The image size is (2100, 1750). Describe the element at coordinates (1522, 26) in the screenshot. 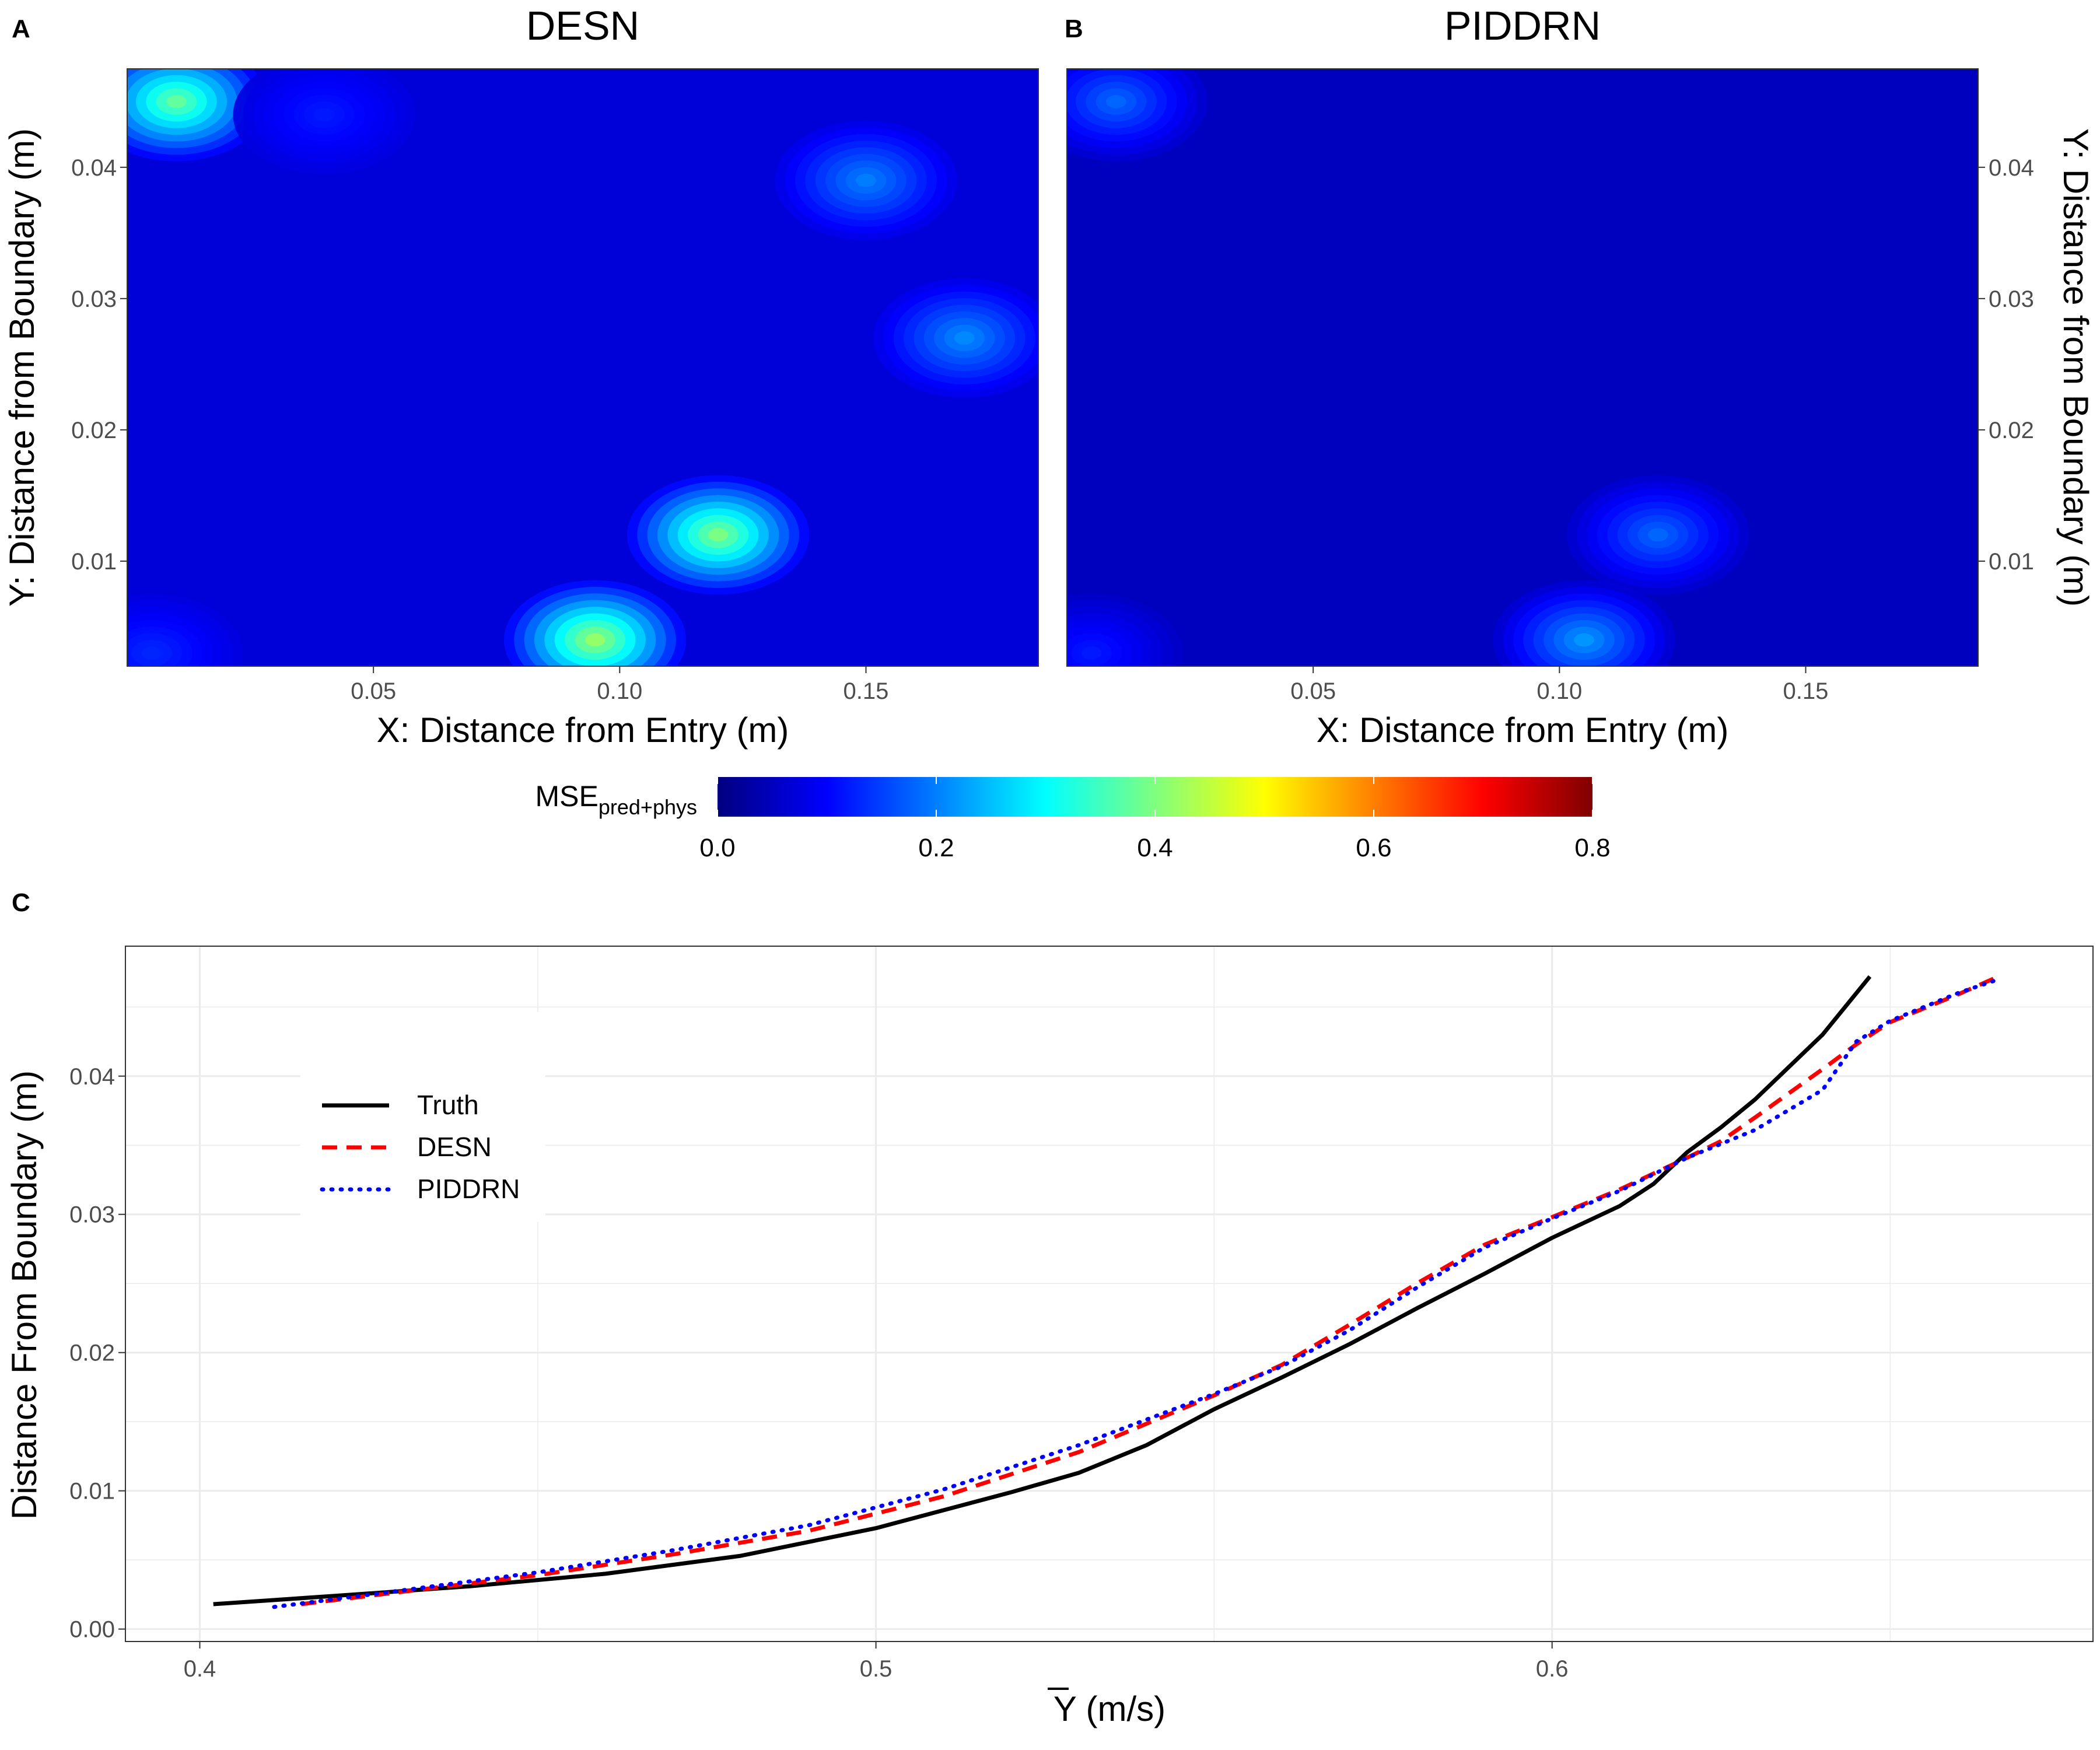

I see `heatmap-b-title: PIDDRN` at that location.